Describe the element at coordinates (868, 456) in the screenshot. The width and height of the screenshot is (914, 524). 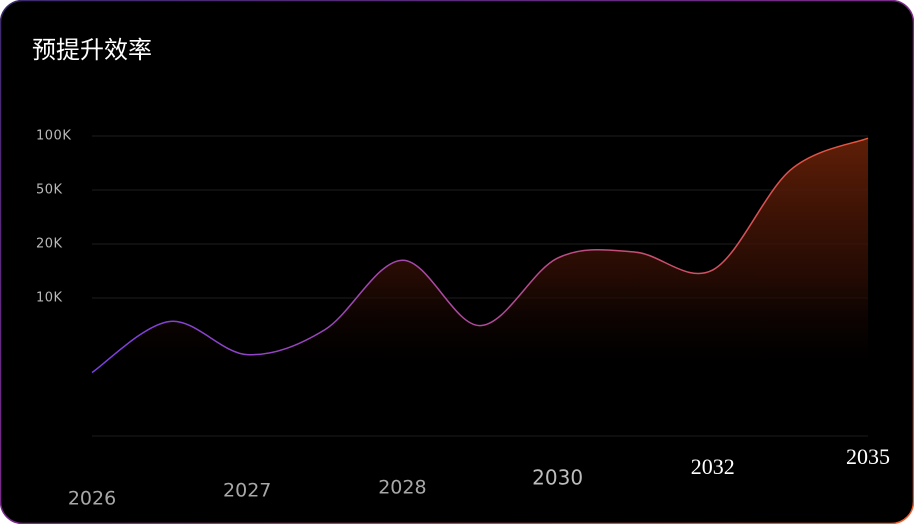
I see `x-tick-label: 2035` at that location.